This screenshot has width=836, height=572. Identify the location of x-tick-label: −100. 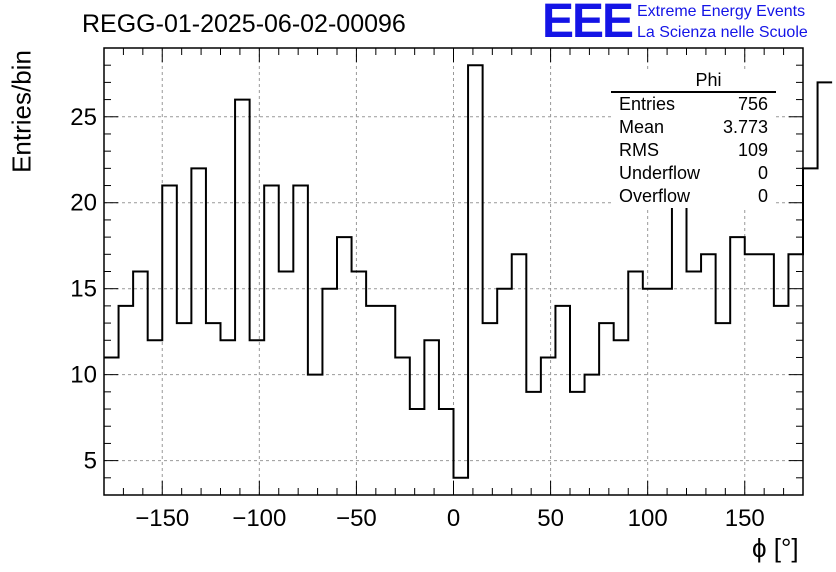
(259, 518).